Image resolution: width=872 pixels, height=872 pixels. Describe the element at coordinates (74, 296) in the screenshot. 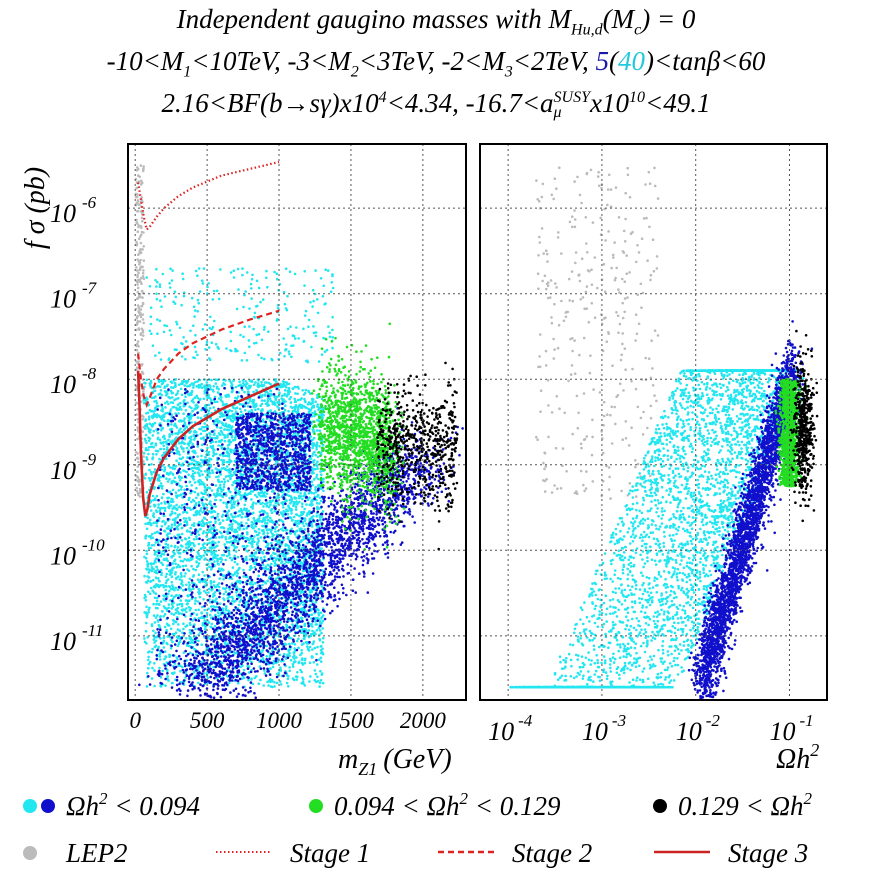

I see `y-tick-label: 10 -7` at that location.